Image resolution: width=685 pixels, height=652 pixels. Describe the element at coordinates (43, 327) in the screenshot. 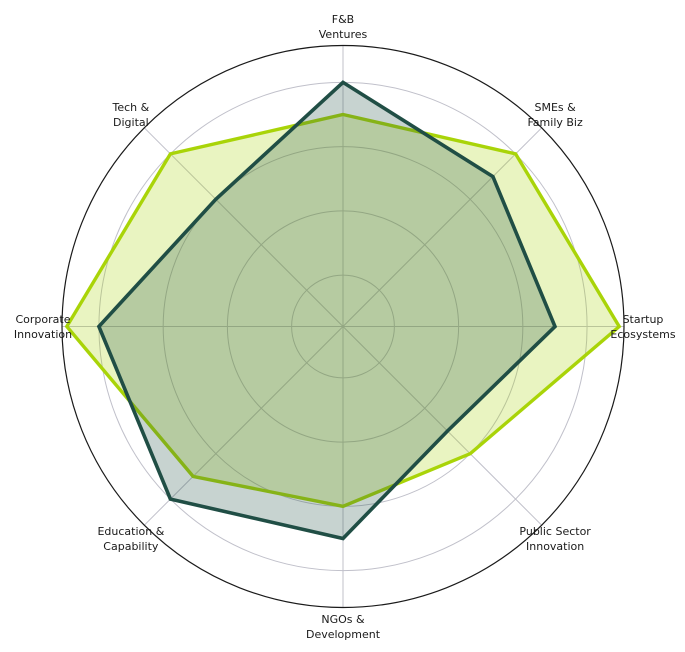

I see `axis-label-corporate-innovation: Corporate Innovation` at that location.